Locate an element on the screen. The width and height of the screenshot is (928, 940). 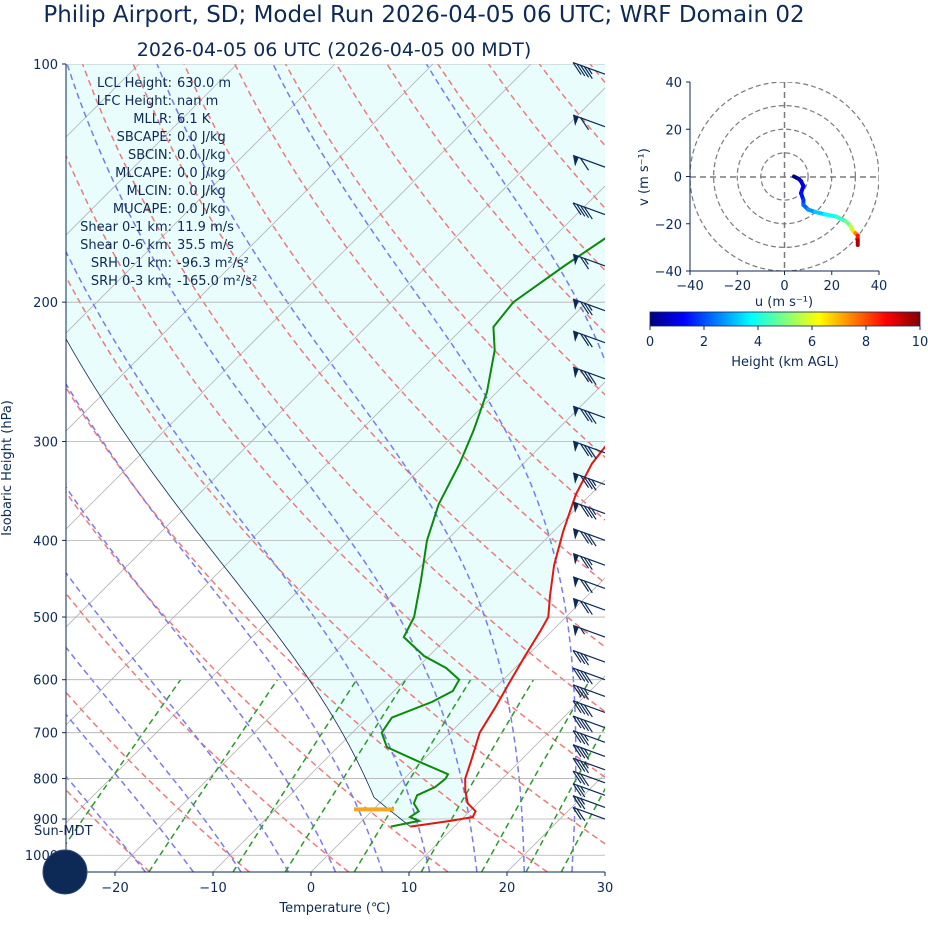
x-tick-label: 30 is located at coordinates (605, 888).